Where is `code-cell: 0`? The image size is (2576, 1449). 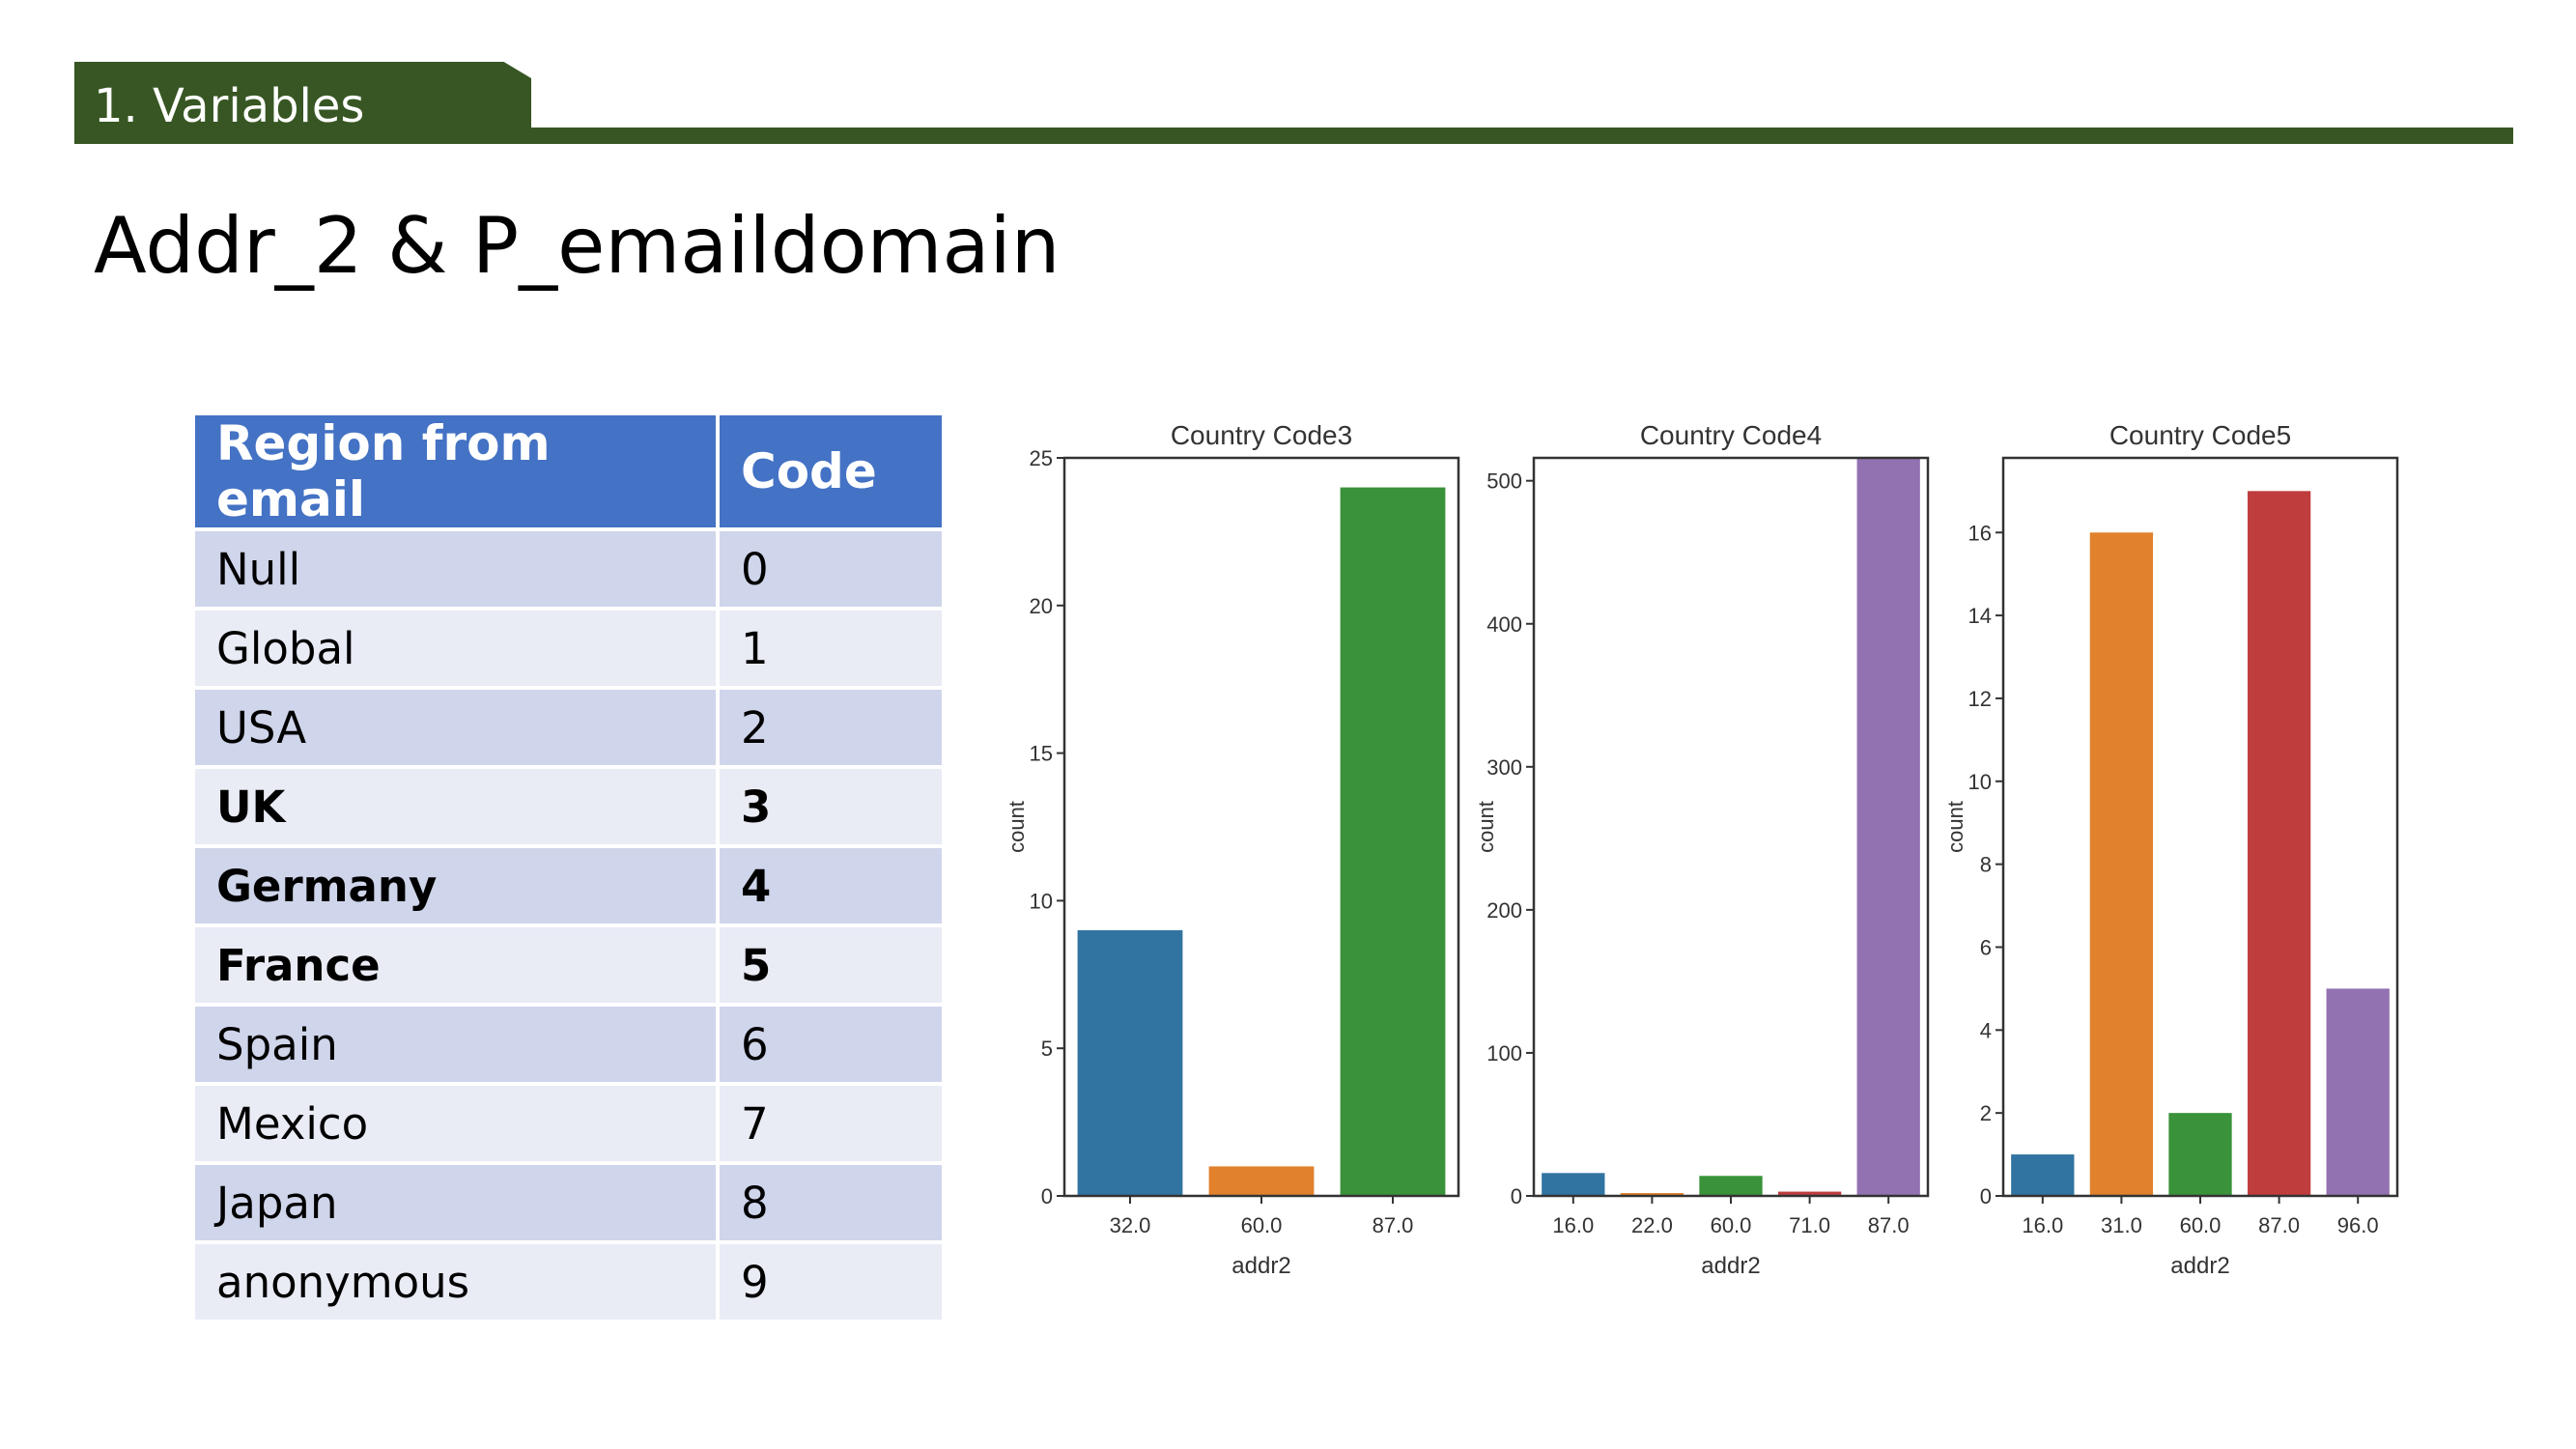
code-cell: 0 is located at coordinates (831, 569).